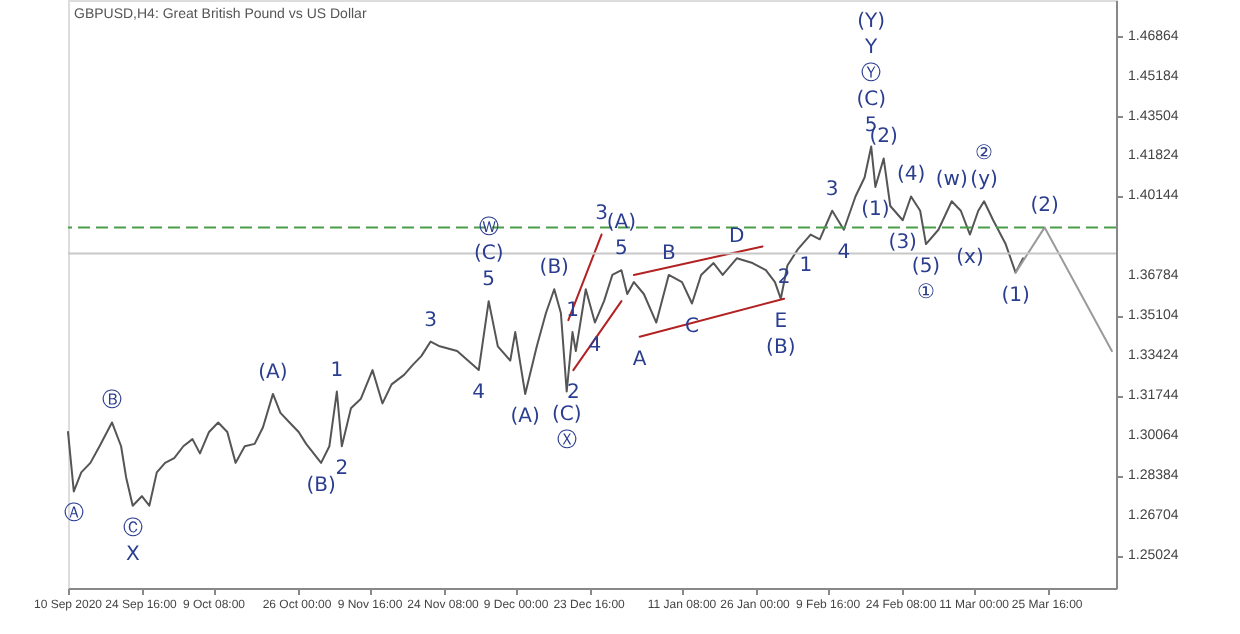 This screenshot has width=1240, height=634. Describe the element at coordinates (871, 21) in the screenshot. I see `annotation: (Y)` at that location.